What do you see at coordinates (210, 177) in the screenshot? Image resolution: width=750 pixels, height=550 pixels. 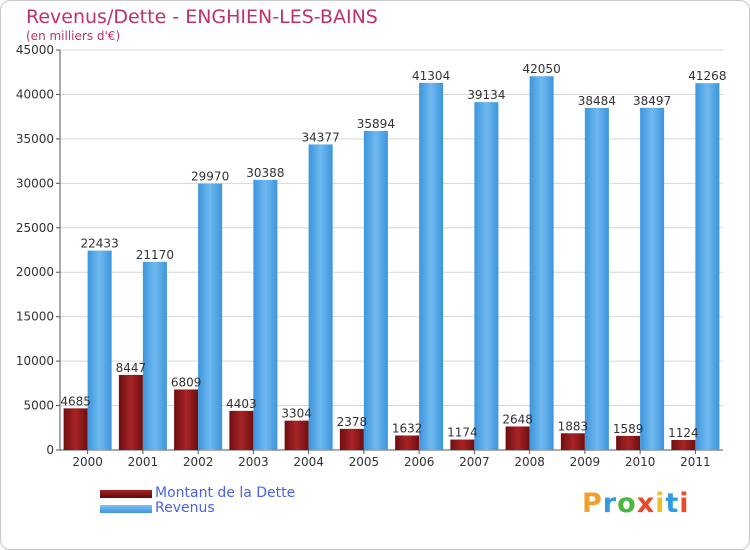 I see `data-label: 29970` at bounding box center [210, 177].